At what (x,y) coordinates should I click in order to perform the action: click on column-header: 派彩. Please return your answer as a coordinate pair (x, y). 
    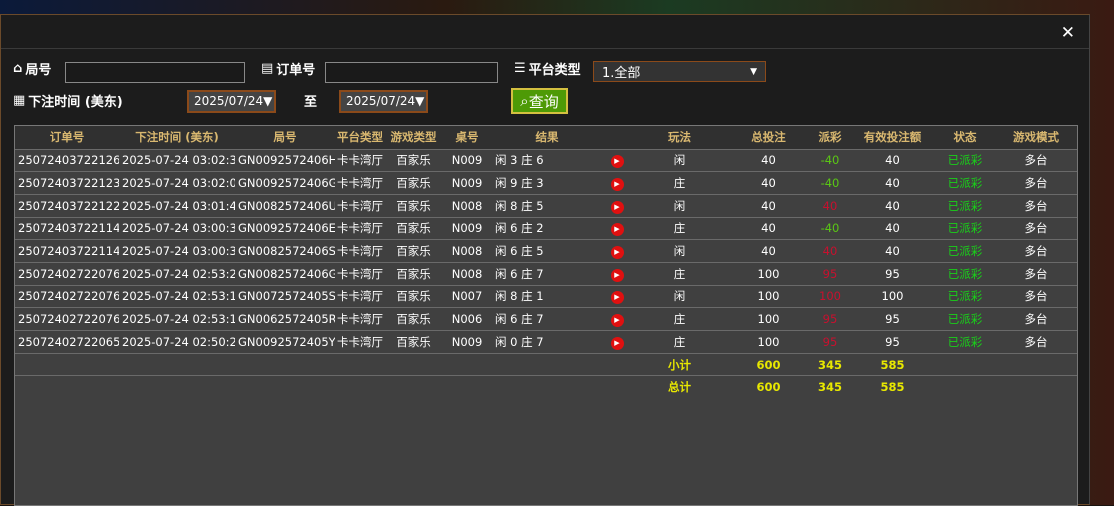
    Looking at the image, I should click on (830, 137).